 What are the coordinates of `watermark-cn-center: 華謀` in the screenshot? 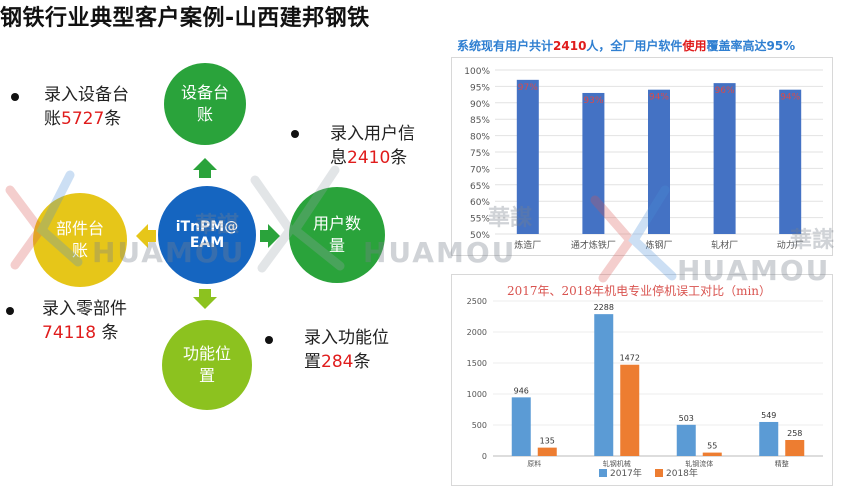 It's located at (510, 218).